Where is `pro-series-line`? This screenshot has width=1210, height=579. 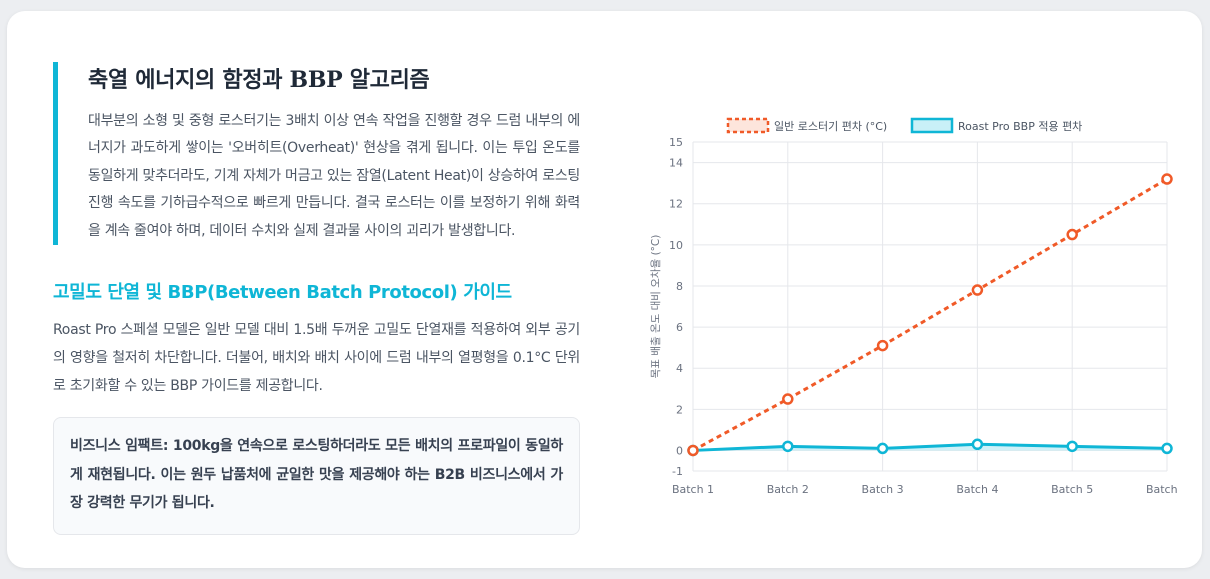 pro-series-line is located at coordinates (930, 447).